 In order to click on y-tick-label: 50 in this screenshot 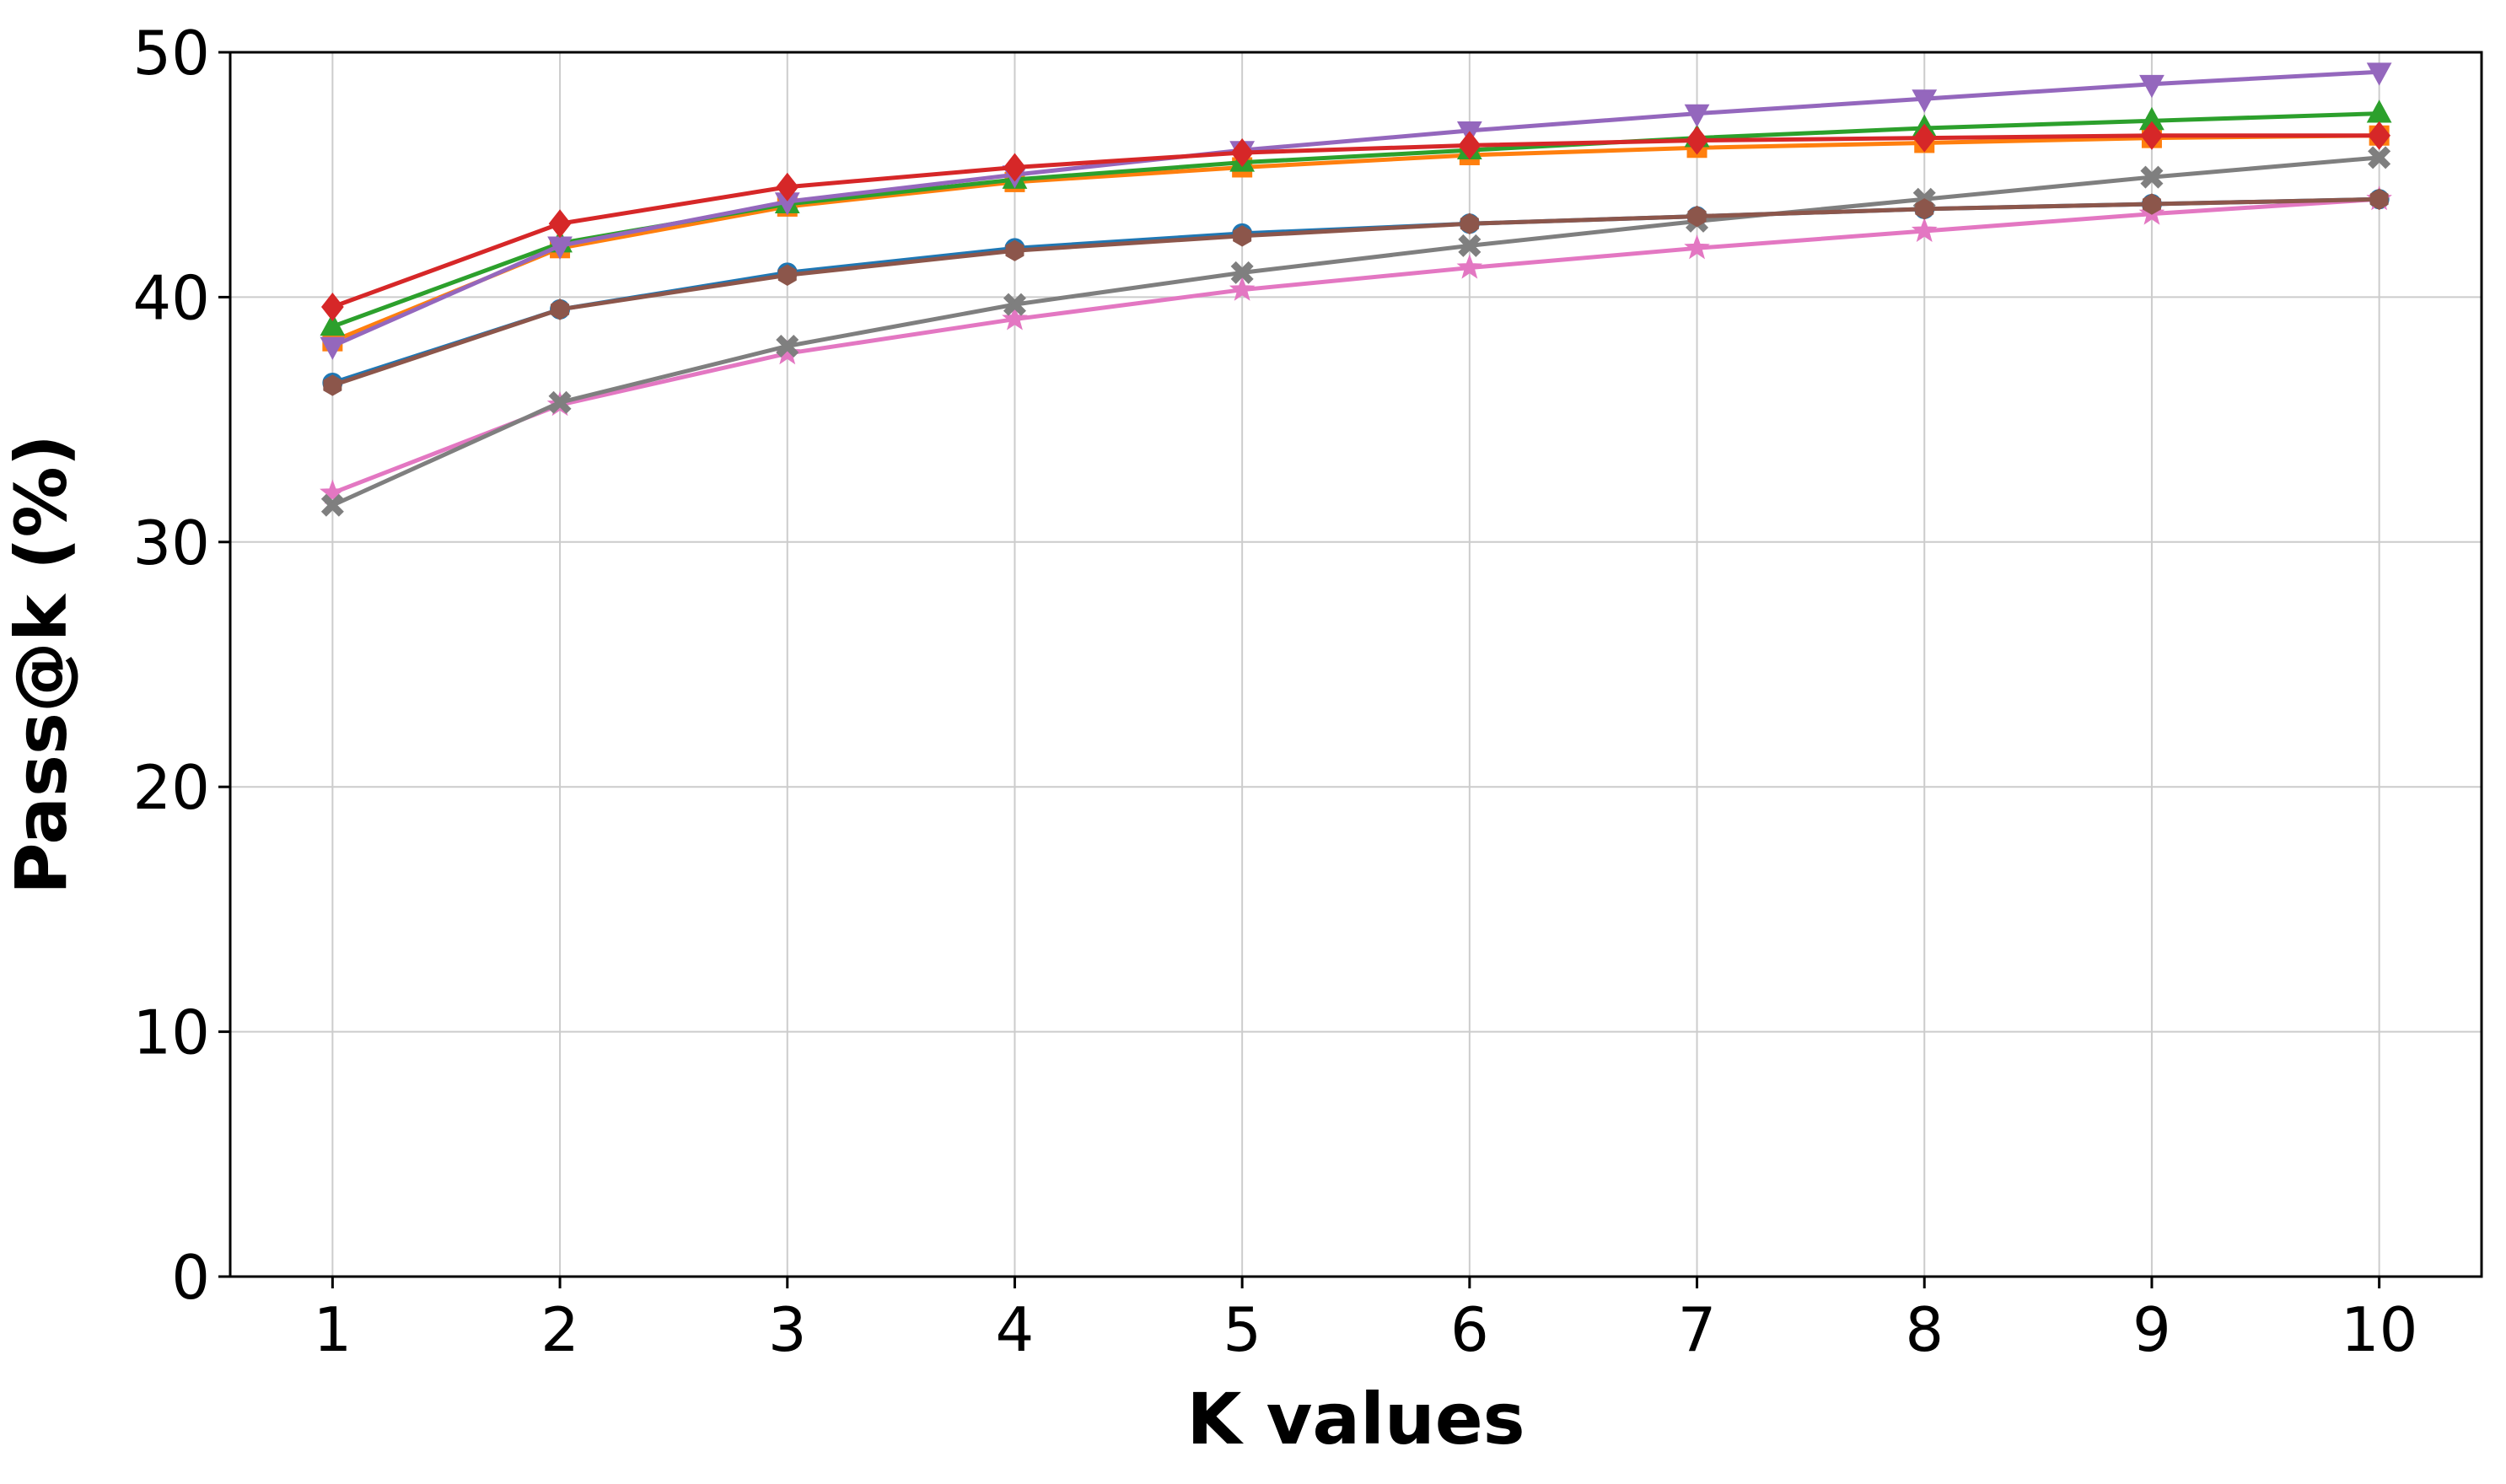, I will do `click(171, 53)`.